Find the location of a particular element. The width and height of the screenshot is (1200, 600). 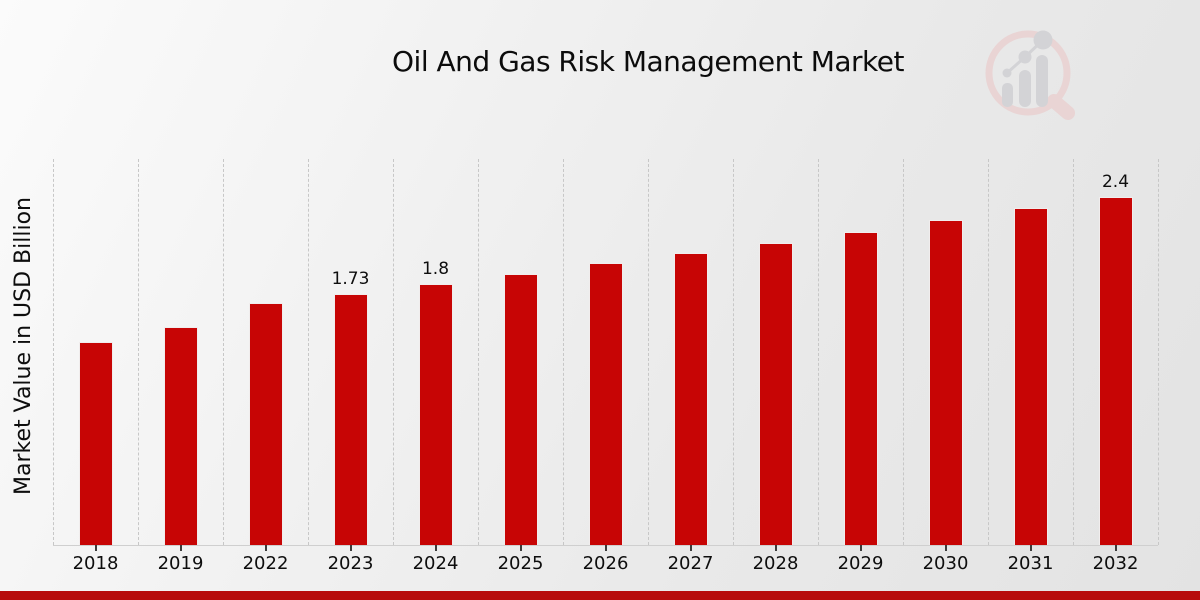

bar-2025 is located at coordinates (520, 409).